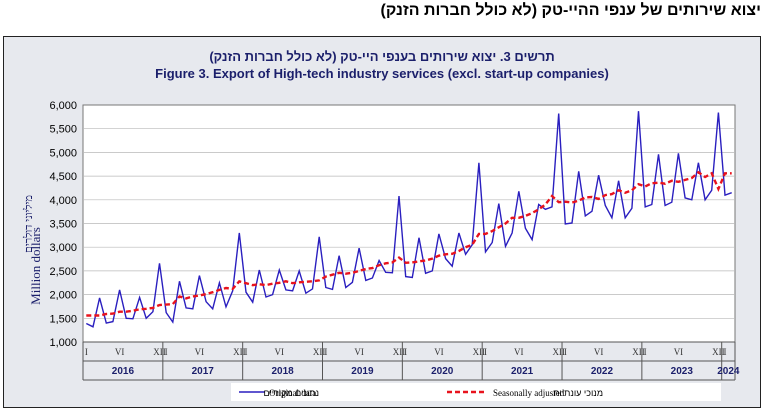 The image size is (767, 414). I want to click on year-label: 2020, so click(442, 371).